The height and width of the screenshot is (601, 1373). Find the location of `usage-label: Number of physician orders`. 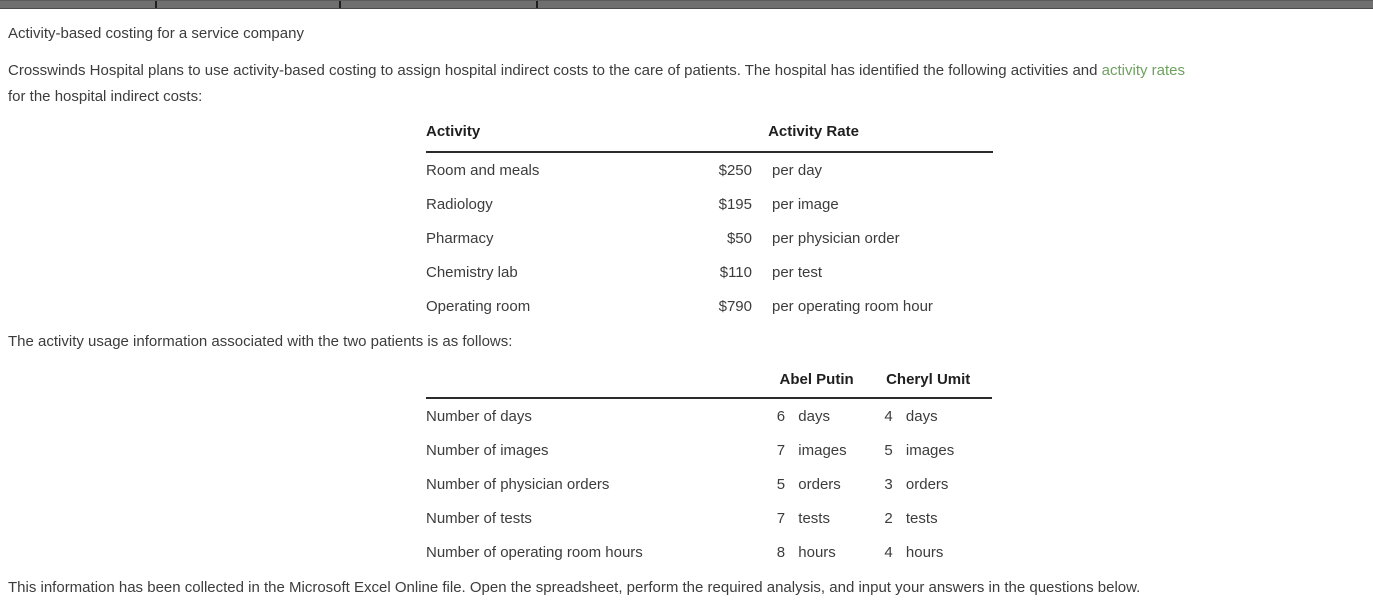

usage-label: Number of physician orders is located at coordinates (518, 484).